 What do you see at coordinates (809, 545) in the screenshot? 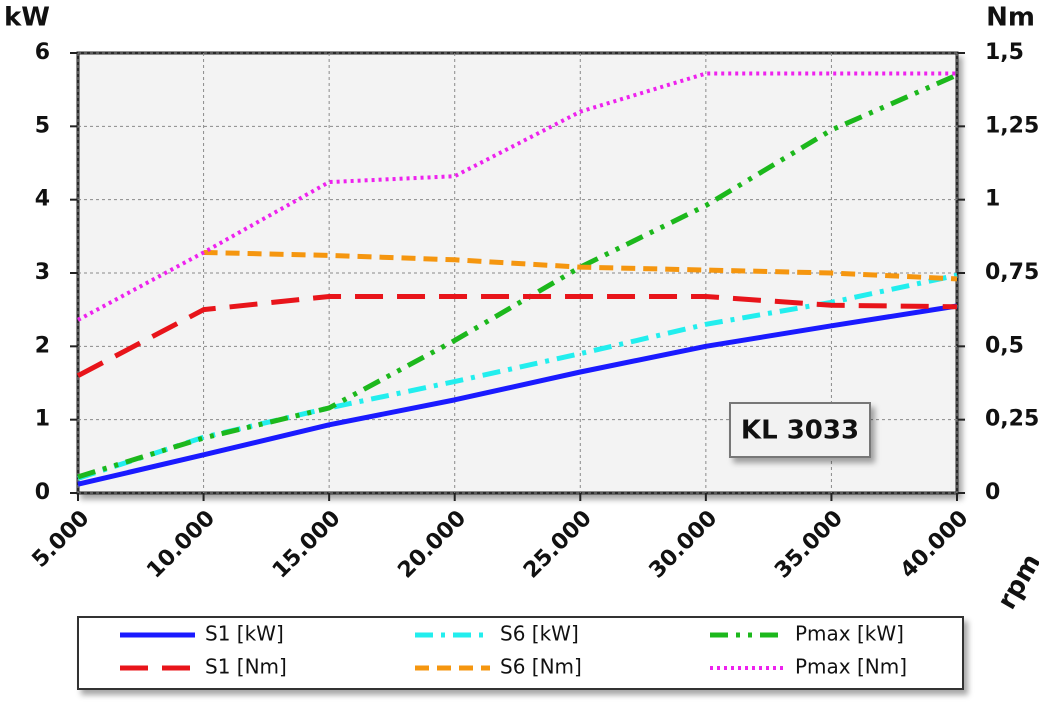
I see `x-tick-label: 35.000` at bounding box center [809, 545].